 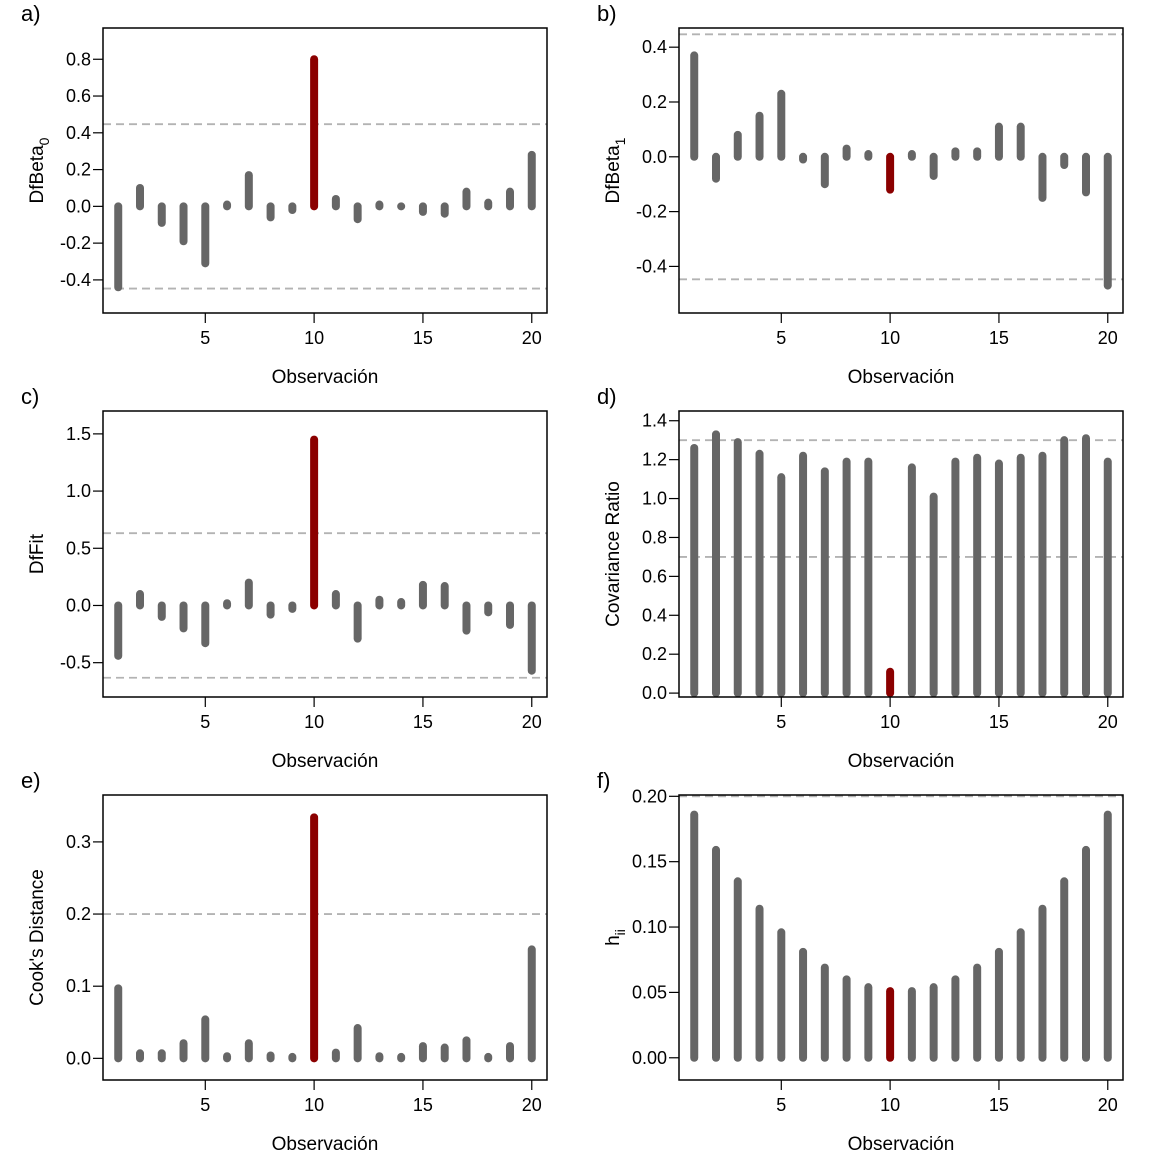 I want to click on panel-label: a), so click(x=31, y=13).